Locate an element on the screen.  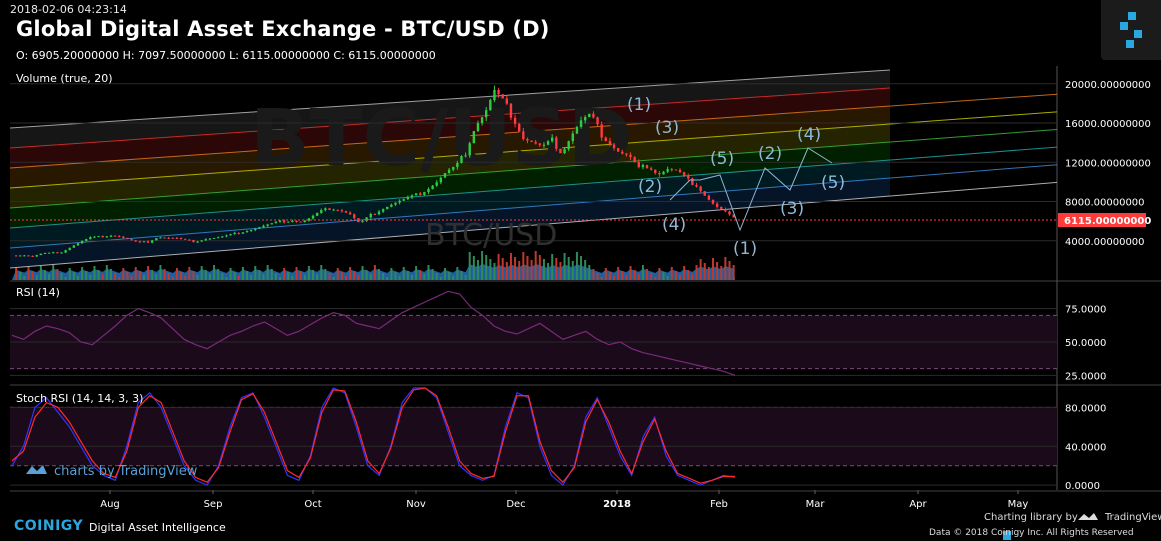
price-tick-label: 16000.00000000 is located at coordinates (1108, 124).